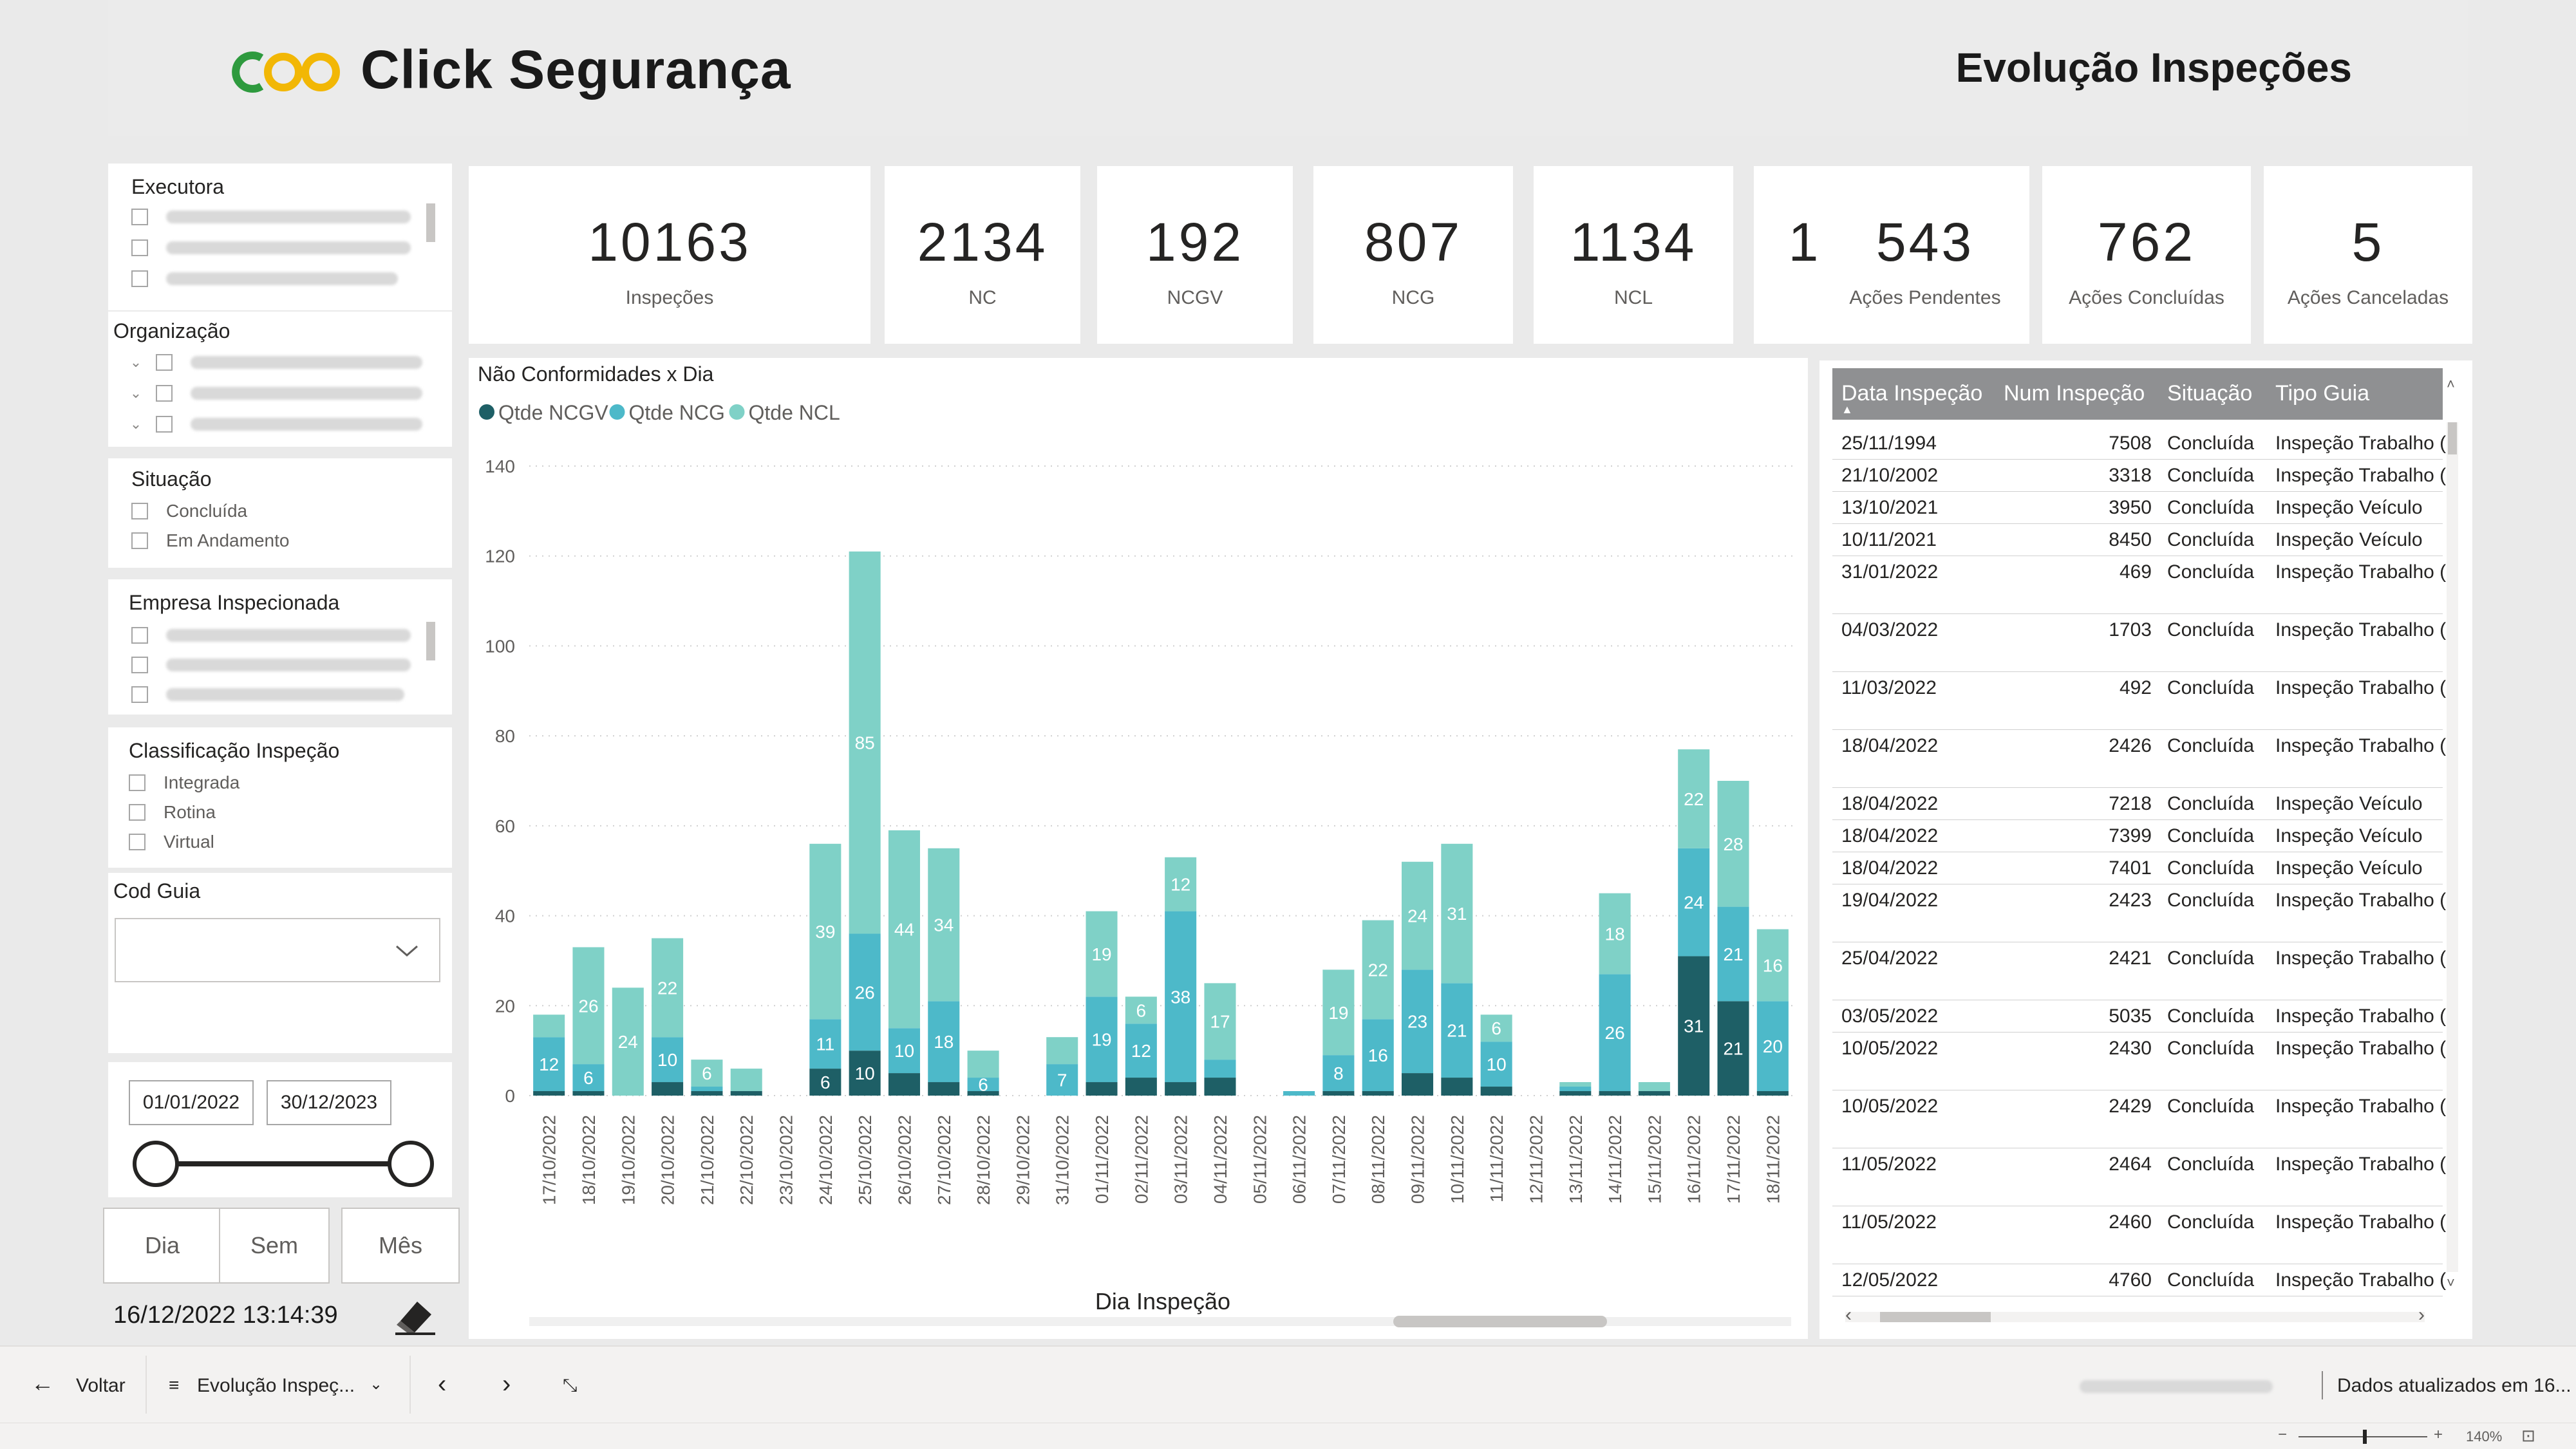  What do you see at coordinates (677, 412) in the screenshot?
I see `legend-label: Qtde NCG` at bounding box center [677, 412].